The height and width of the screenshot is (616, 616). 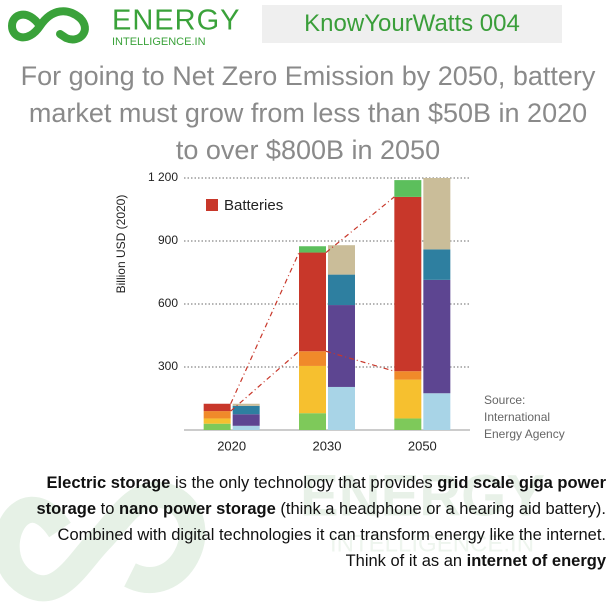 I want to click on watermark-name: ENERGY, so click(x=422, y=495).